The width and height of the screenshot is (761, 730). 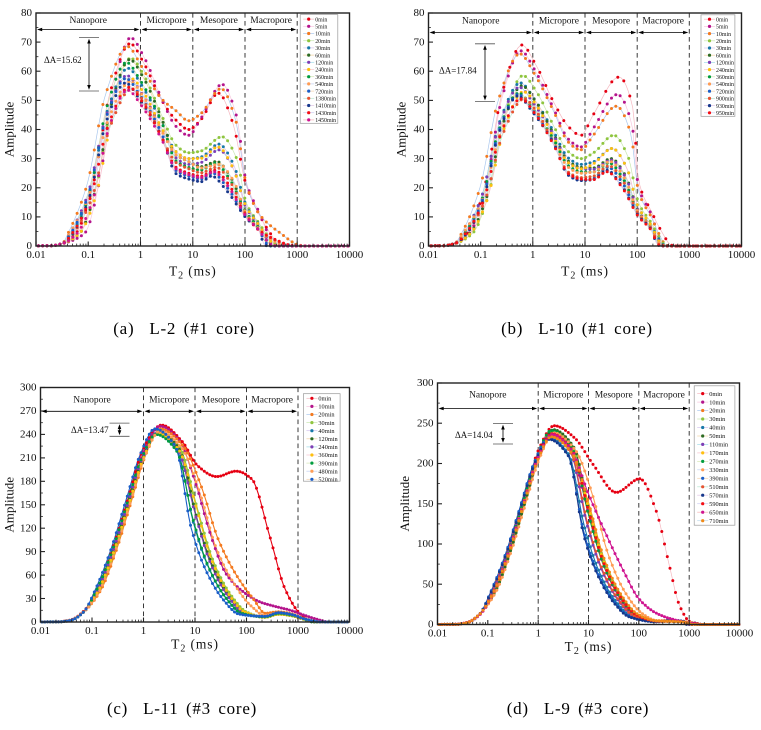 I want to click on svg-text: 50min, so click(x=717, y=436).